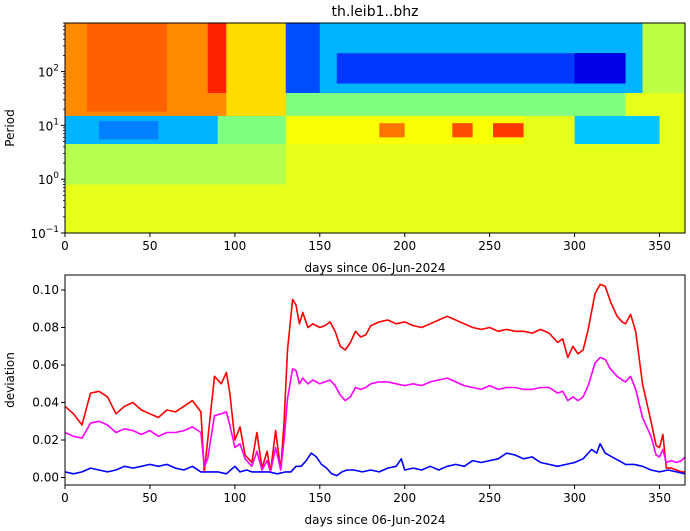 The width and height of the screenshot is (690, 531). I want to click on y-tick-label: 0.00, so click(45, 478).